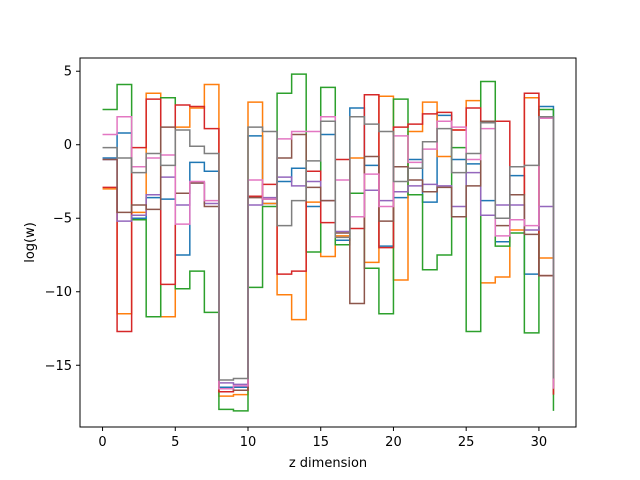 The height and width of the screenshot is (480, 640). What do you see at coordinates (68, 72) in the screenshot?
I see `y-tick-label: 5` at bounding box center [68, 72].